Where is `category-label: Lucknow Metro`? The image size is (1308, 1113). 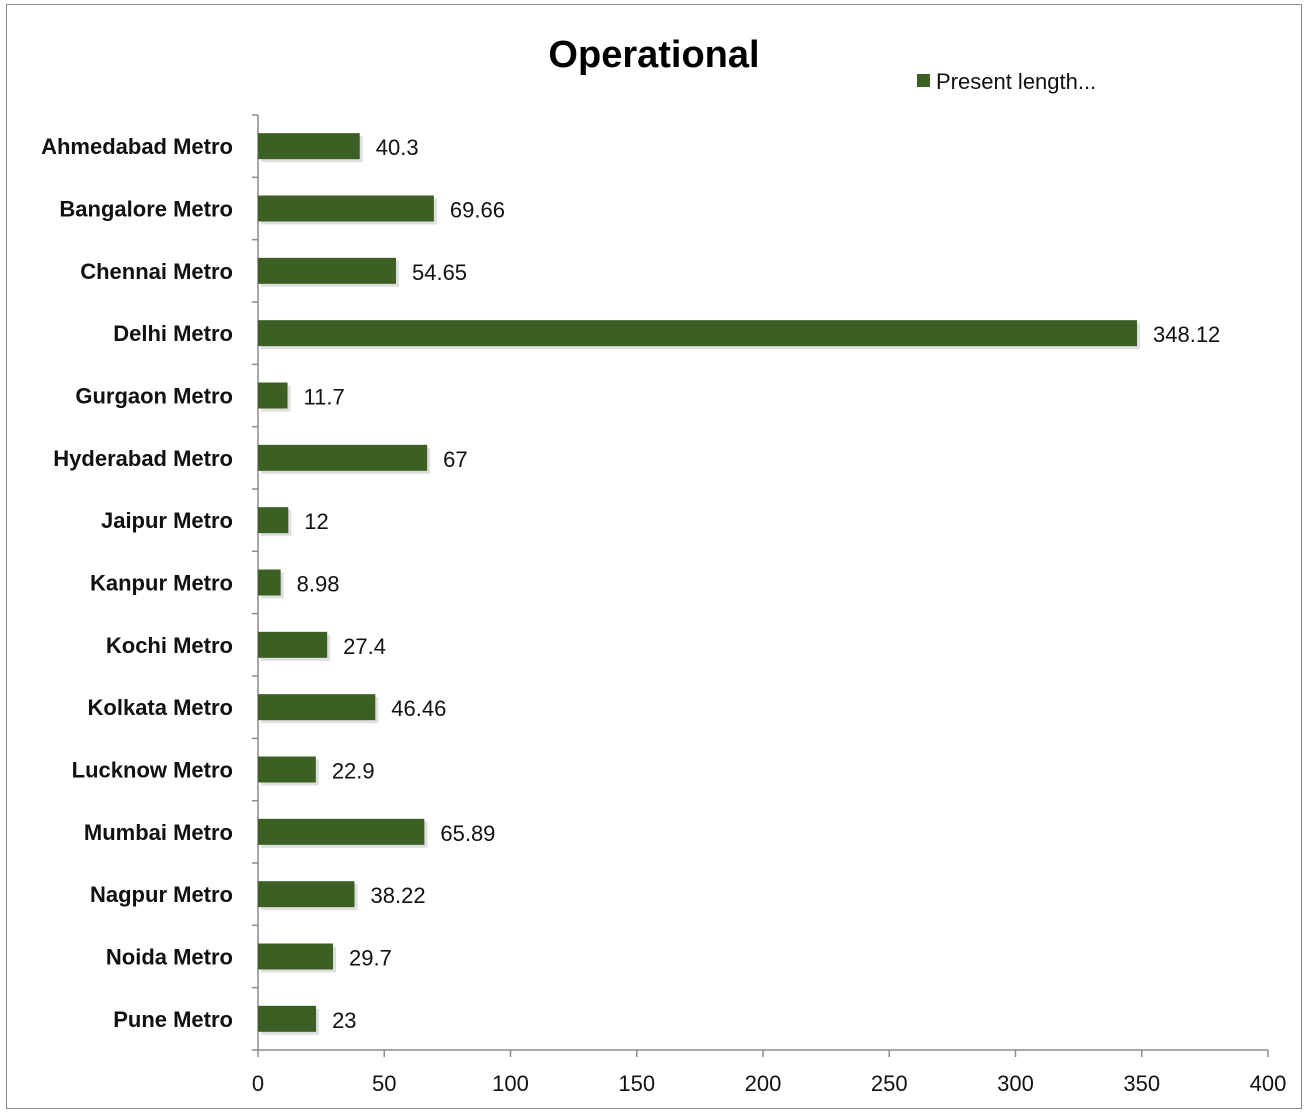
category-label: Lucknow Metro is located at coordinates (152, 770).